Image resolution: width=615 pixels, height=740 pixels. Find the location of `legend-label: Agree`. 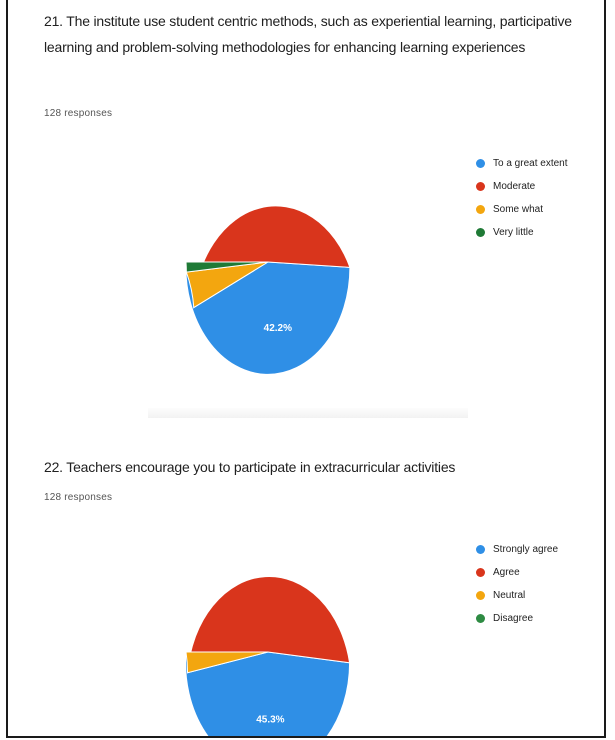

legend-label: Agree is located at coordinates (506, 572).